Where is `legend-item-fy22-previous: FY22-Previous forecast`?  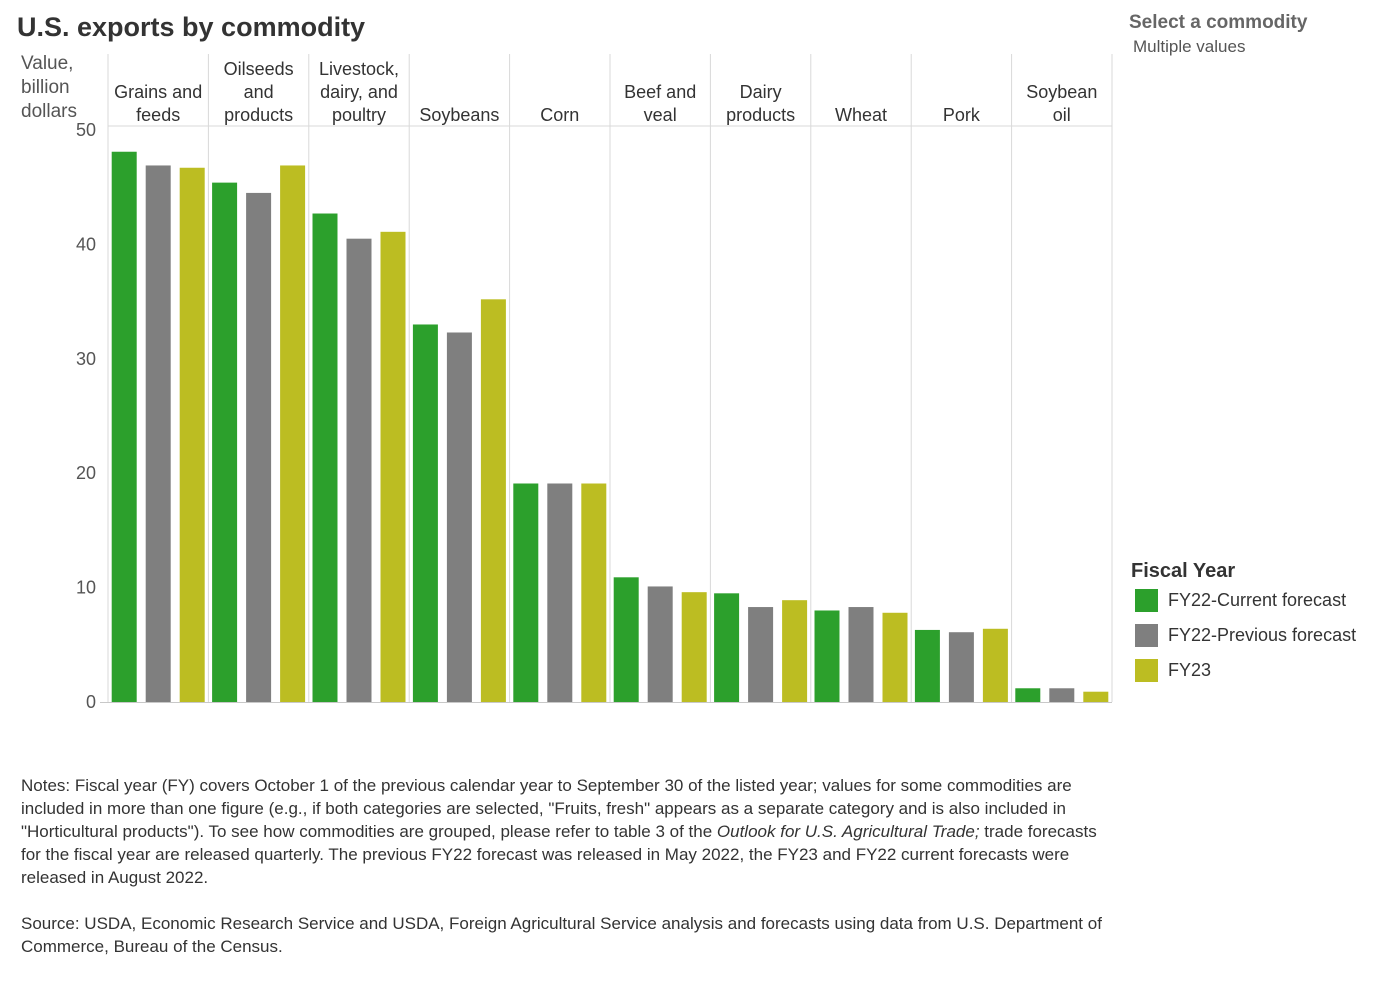 legend-item-fy22-previous: FY22-Previous forecast is located at coordinates (1245, 635).